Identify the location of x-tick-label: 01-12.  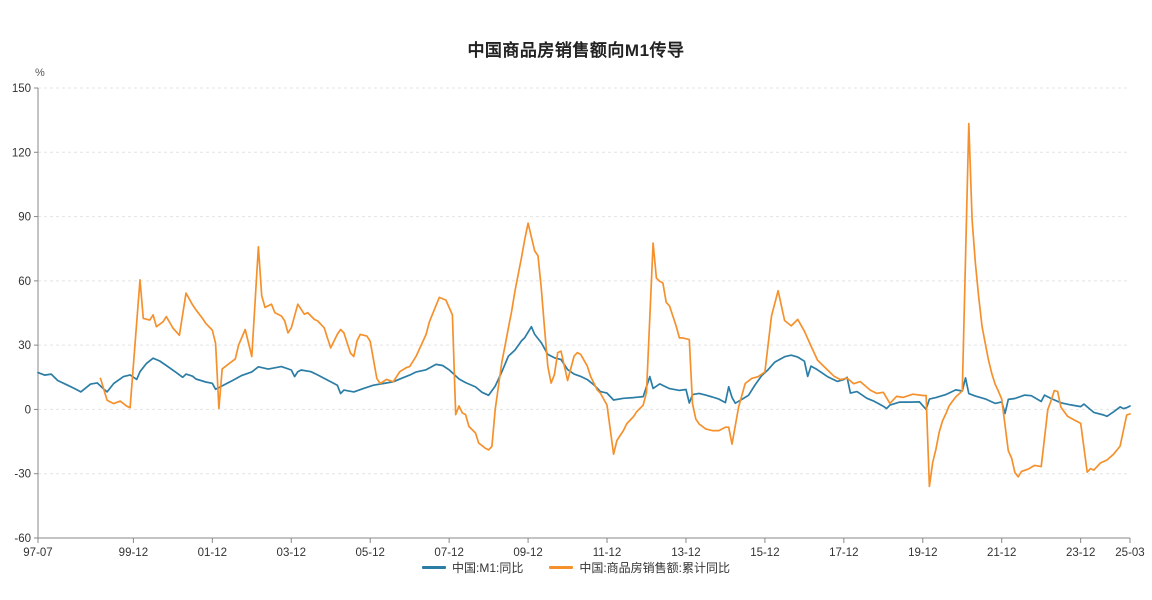
(212, 553).